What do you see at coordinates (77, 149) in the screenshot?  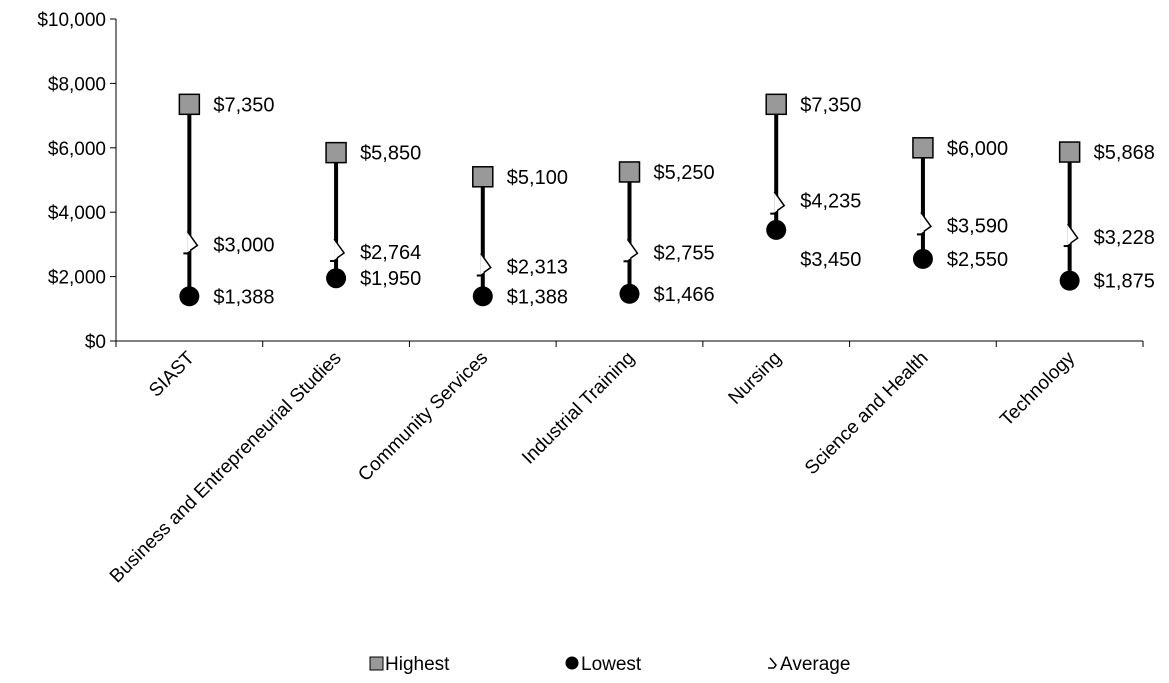 I see `y-tick-label: $6,000` at bounding box center [77, 149].